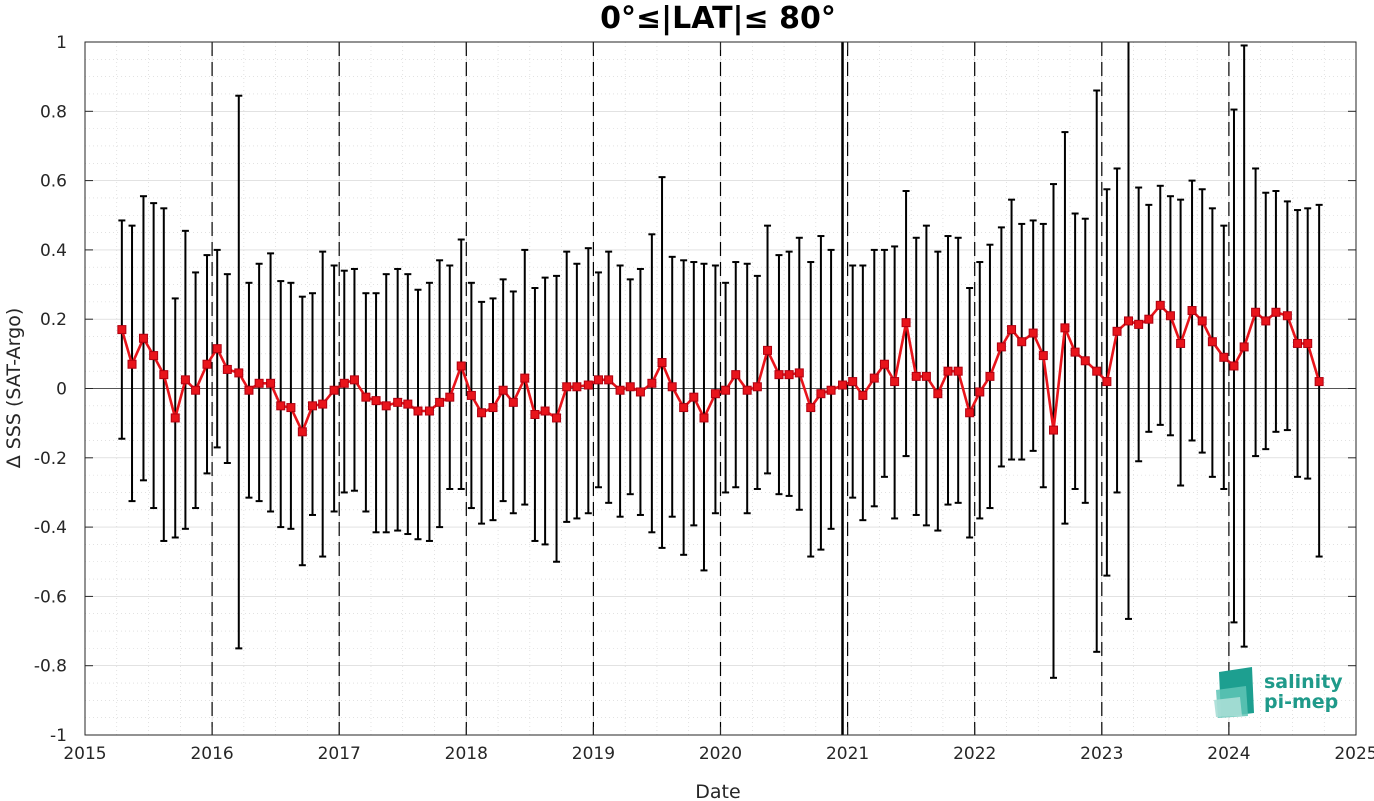 The width and height of the screenshot is (1374, 801). What do you see at coordinates (1303, 682) in the screenshot?
I see `logo-line-1: salinity` at bounding box center [1303, 682].